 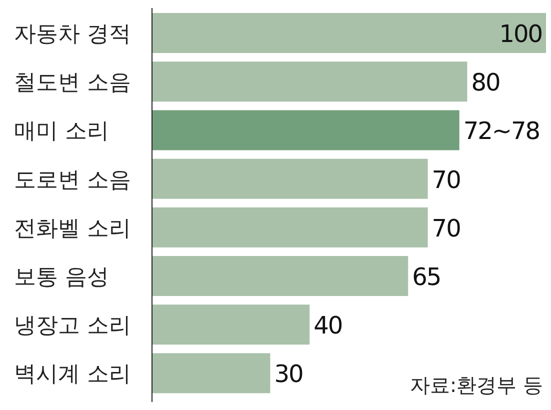 I want to click on data-label: 40, so click(x=328, y=326).